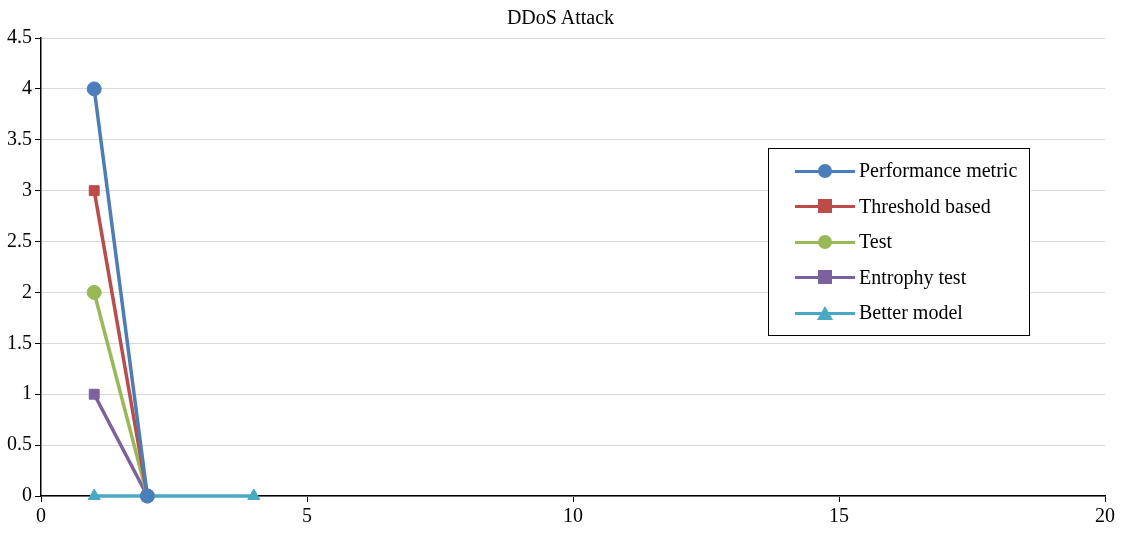  What do you see at coordinates (19, 341) in the screenshot?
I see `y-tick-label: 1.5` at bounding box center [19, 341].